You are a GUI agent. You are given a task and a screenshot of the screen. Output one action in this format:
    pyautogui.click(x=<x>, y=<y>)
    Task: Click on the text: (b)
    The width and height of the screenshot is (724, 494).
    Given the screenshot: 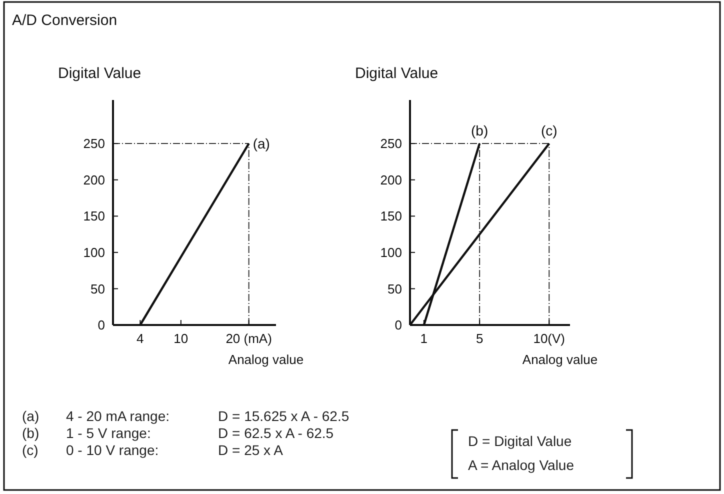 What is the action you would take?
    pyautogui.click(x=31, y=433)
    